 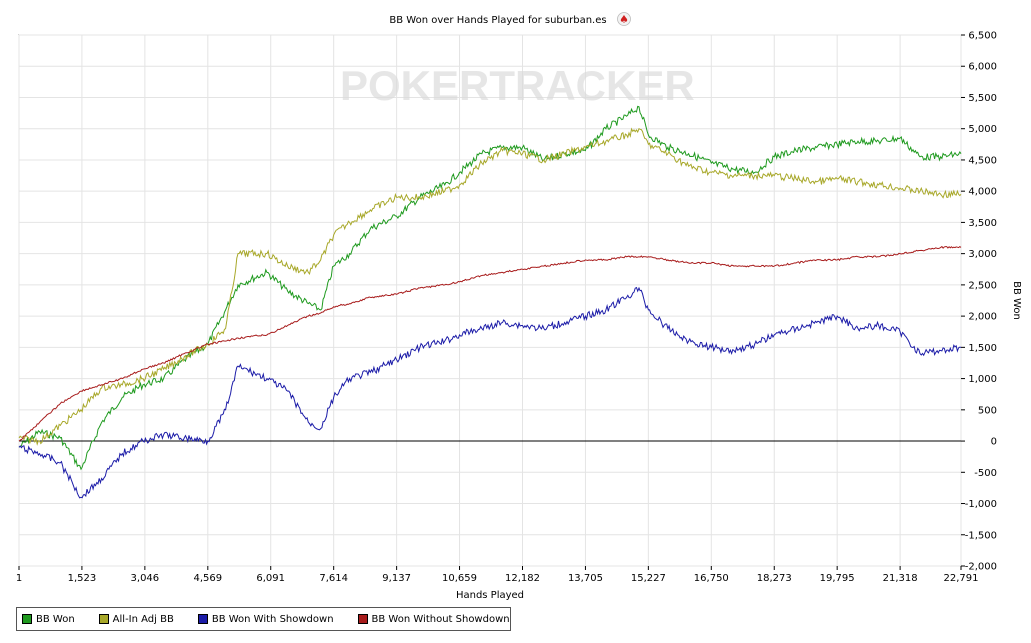 What do you see at coordinates (648, 578) in the screenshot?
I see `x-tick-label: 15,227` at bounding box center [648, 578].